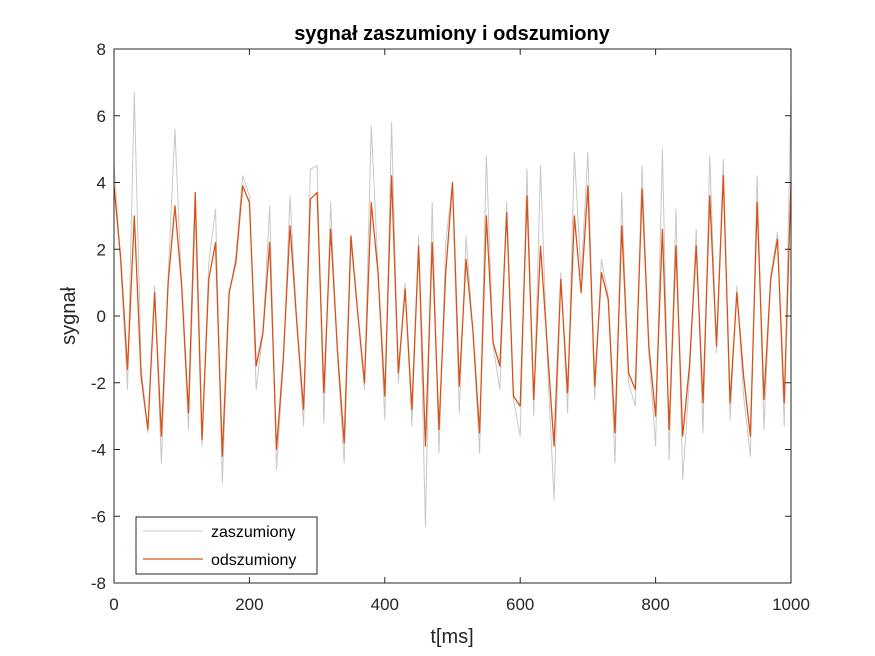  Describe the element at coordinates (791, 604) in the screenshot. I see `x-tick-label: 1000` at that location.